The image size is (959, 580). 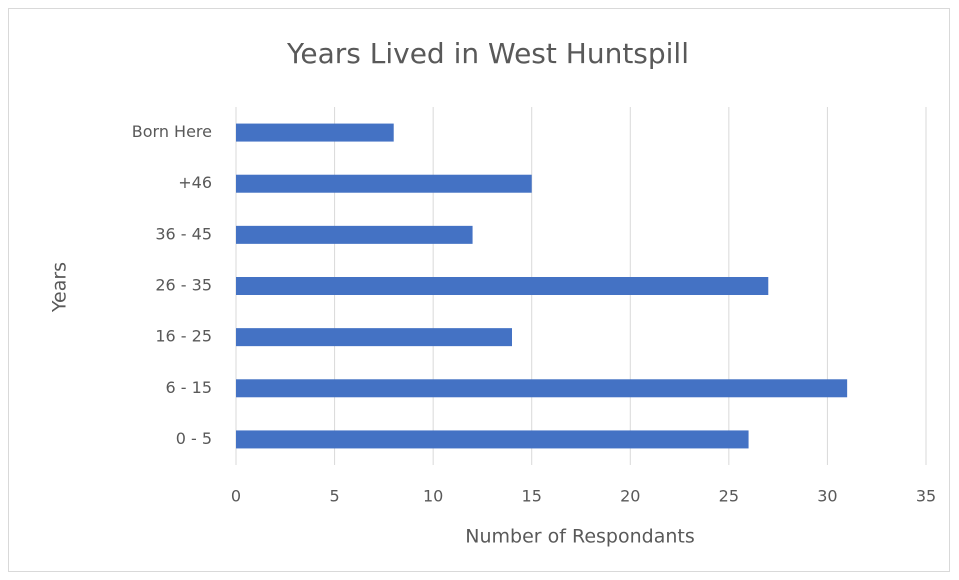 I want to click on y-tick-label: 36 - 45, so click(x=183, y=233).